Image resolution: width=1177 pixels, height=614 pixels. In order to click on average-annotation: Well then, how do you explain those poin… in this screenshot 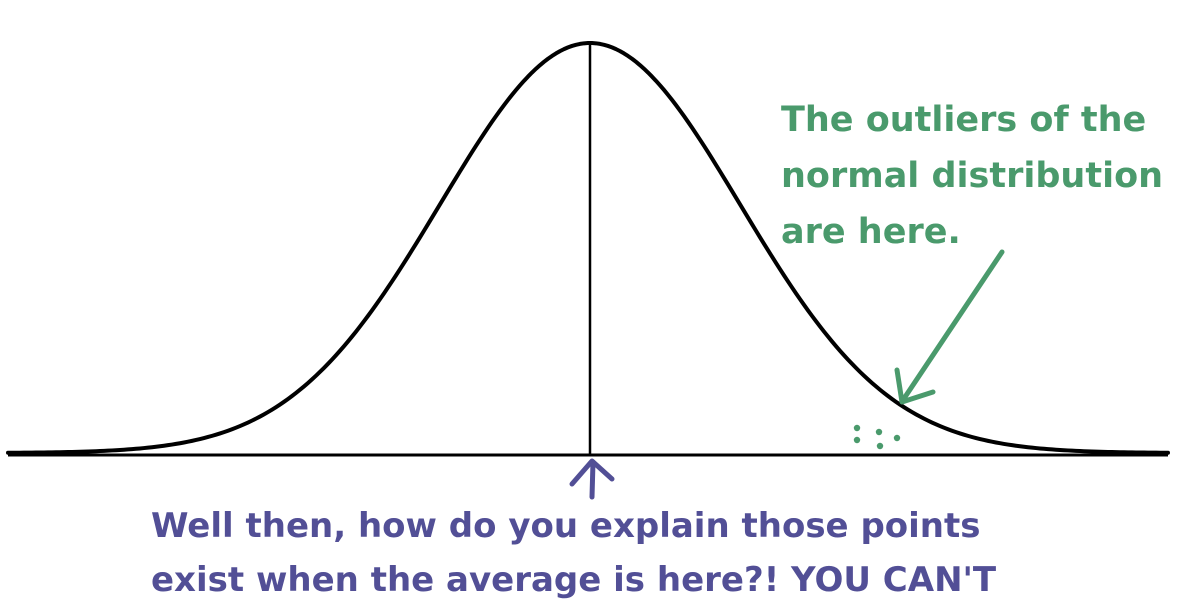, I will do `click(651, 553)`.